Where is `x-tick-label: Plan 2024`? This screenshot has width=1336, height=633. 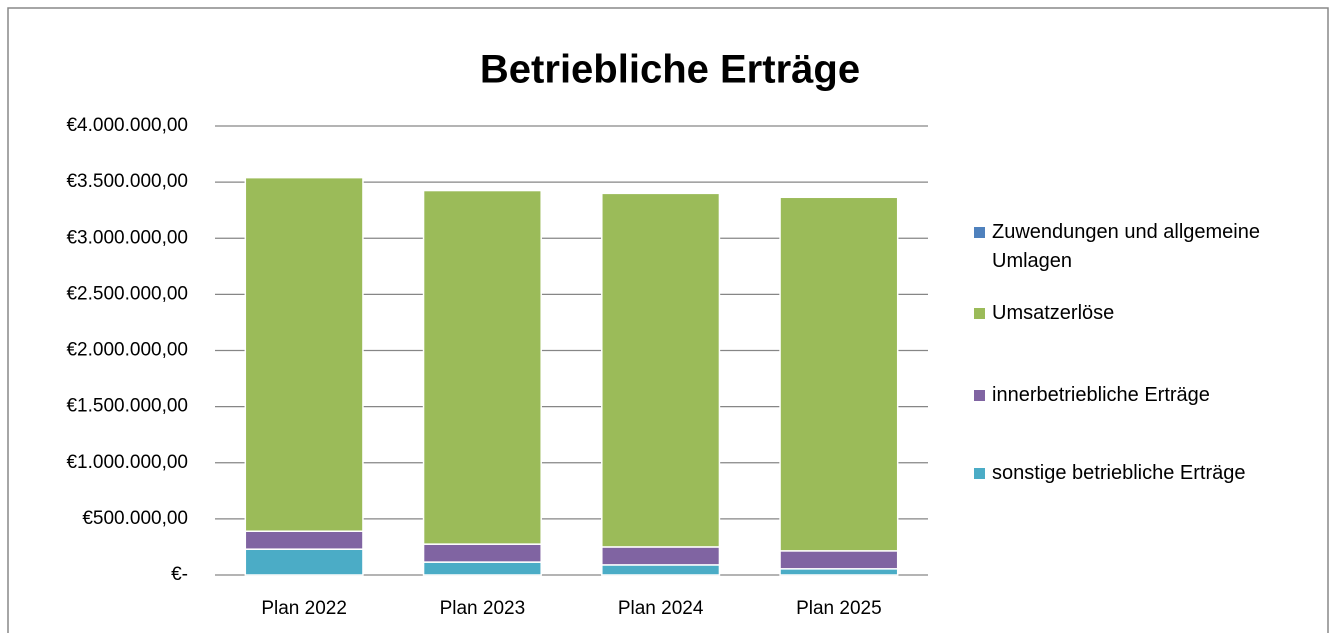
x-tick-label: Plan 2024 is located at coordinates (661, 608).